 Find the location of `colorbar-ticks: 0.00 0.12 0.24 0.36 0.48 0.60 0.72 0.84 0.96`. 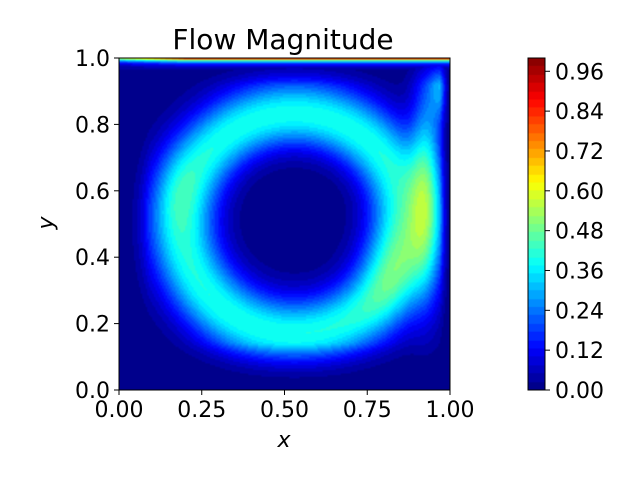

colorbar-ticks: 0.00 0.12 0.24 0.36 0.48 0.60 0.72 0.84 0.96 is located at coordinates (574, 232).